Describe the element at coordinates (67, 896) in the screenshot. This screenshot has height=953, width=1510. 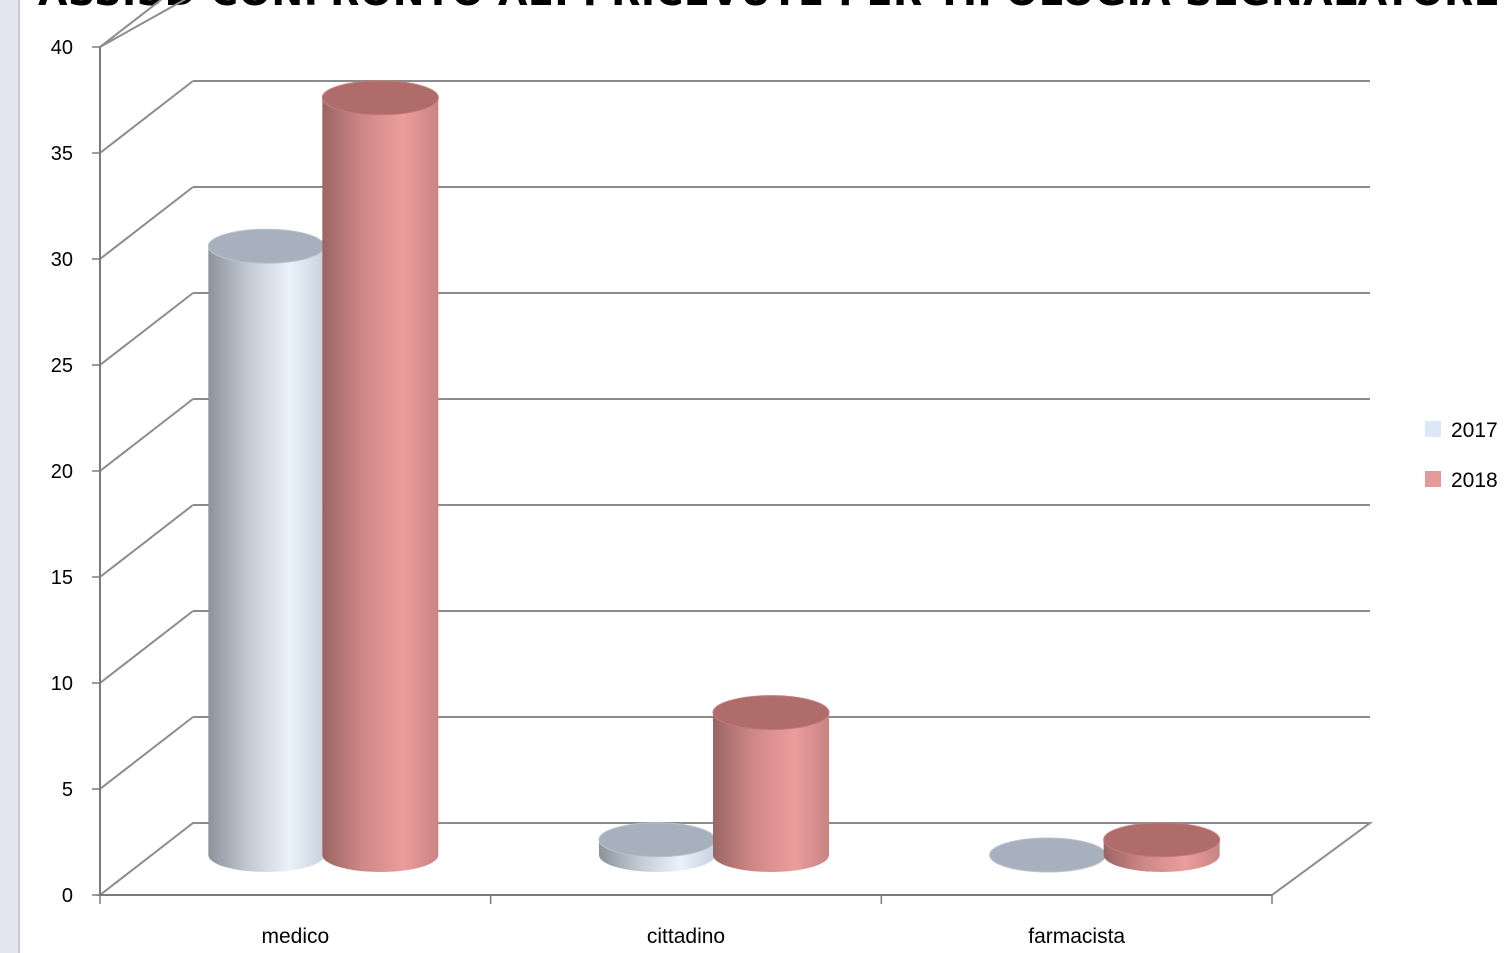
I see `y-tick-label: 0` at that location.